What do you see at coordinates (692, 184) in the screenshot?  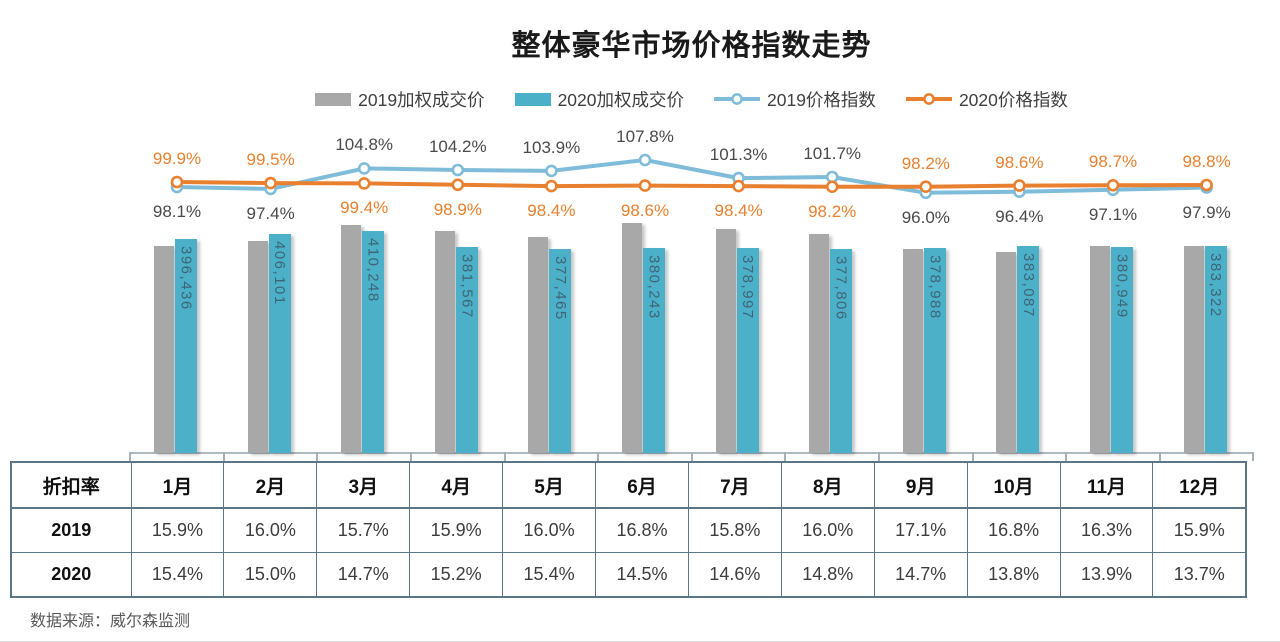 I see `line-2020` at bounding box center [692, 184].